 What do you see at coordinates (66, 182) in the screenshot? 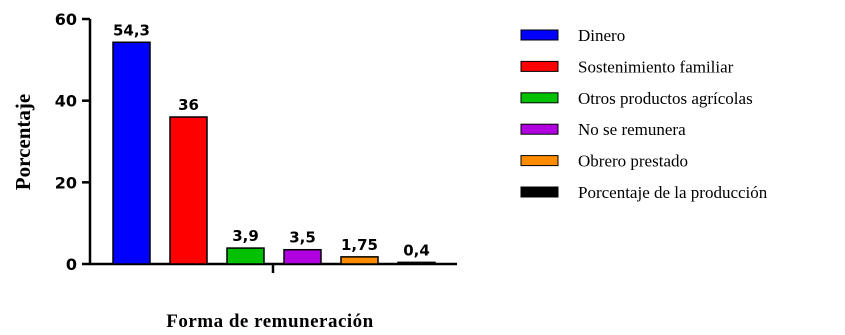
I see `y-tick-label: 20` at bounding box center [66, 182].